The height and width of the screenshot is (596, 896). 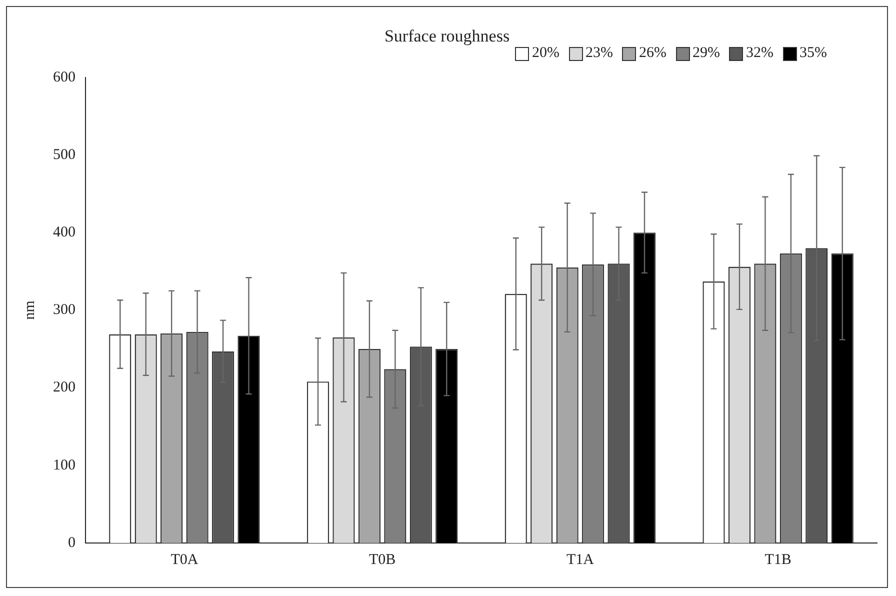 I want to click on x-tick-label: T0B, so click(x=382, y=560).